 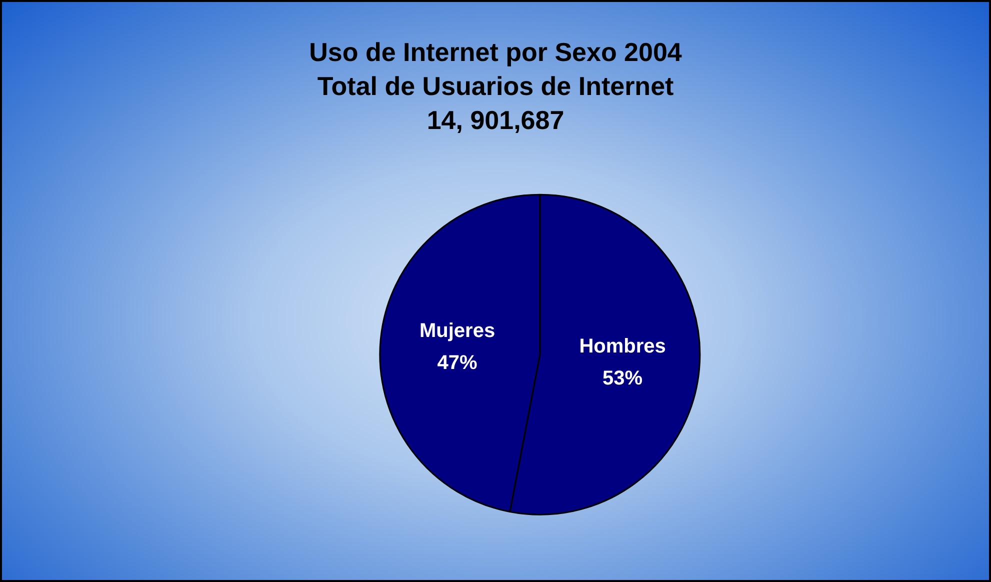 I want to click on slice-label: Mujeres, so click(x=457, y=331).